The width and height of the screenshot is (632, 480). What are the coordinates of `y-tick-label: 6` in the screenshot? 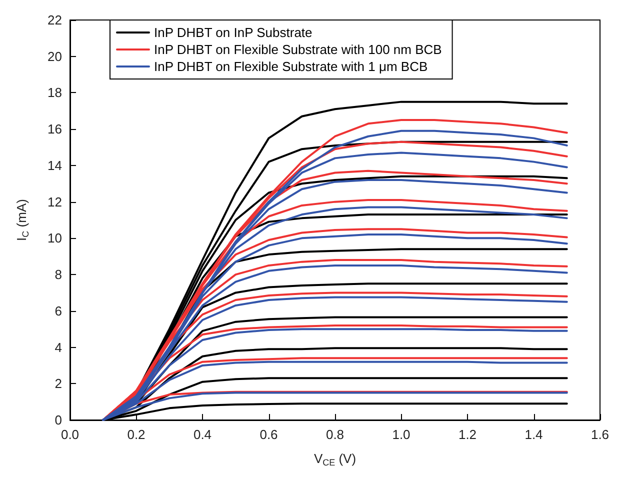 It's located at (58, 310).